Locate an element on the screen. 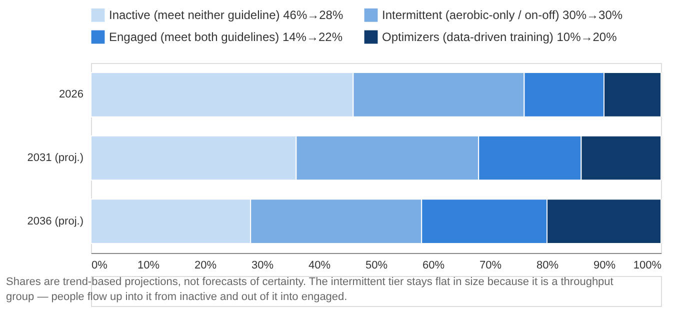 The height and width of the screenshot is (335, 693). y-tick-label: 2026 is located at coordinates (71, 94).